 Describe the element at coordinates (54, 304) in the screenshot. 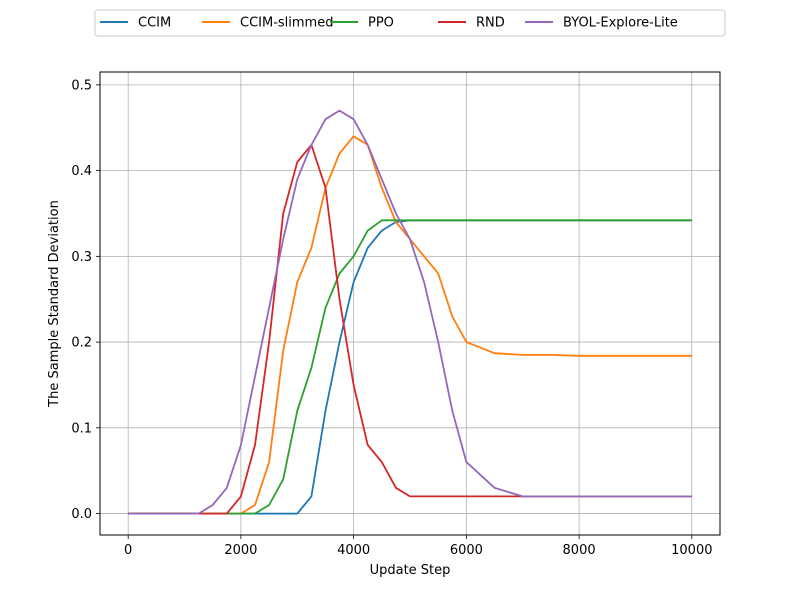

I see `y-axis-label: The Sample Standard Deviation` at that location.